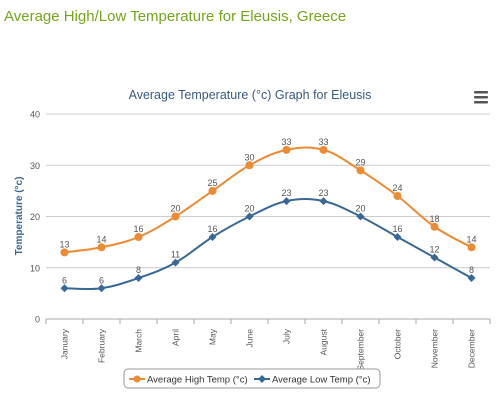 This screenshot has width=500, height=404. Describe the element at coordinates (361, 350) in the screenshot. I see `x-tick-label: September` at that location.